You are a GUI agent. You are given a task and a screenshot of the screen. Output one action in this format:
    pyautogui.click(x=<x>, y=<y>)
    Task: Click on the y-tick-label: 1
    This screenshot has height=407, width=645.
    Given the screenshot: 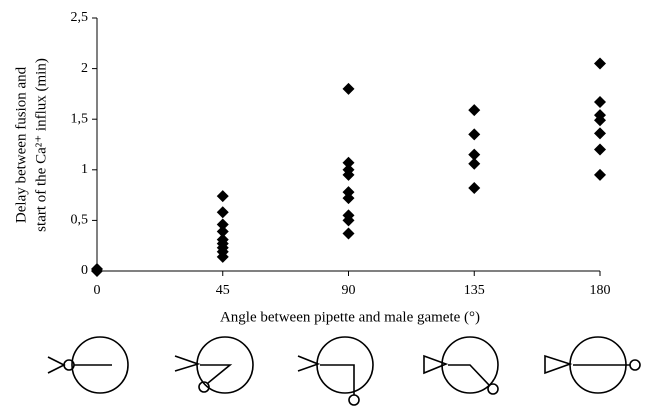 What is the action you would take?
    pyautogui.click(x=84, y=169)
    